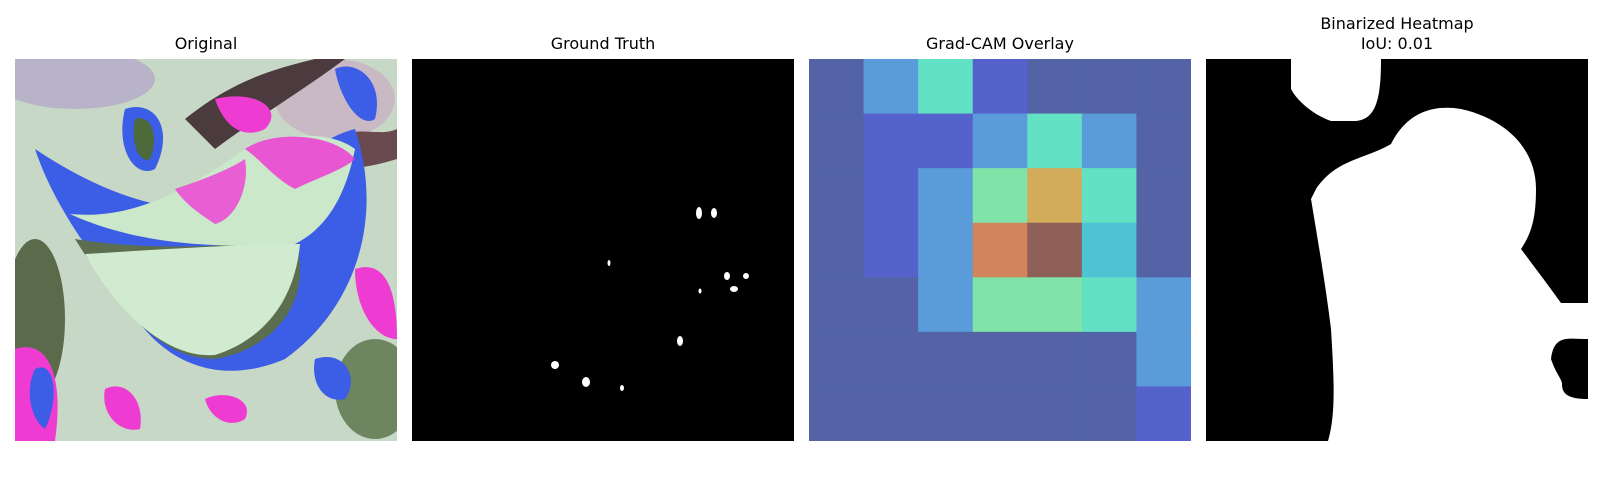 Image resolution: width=1600 pixels, height=500 pixels. I want to click on heatmap-cell-r5-c3, so click(1000, 359).